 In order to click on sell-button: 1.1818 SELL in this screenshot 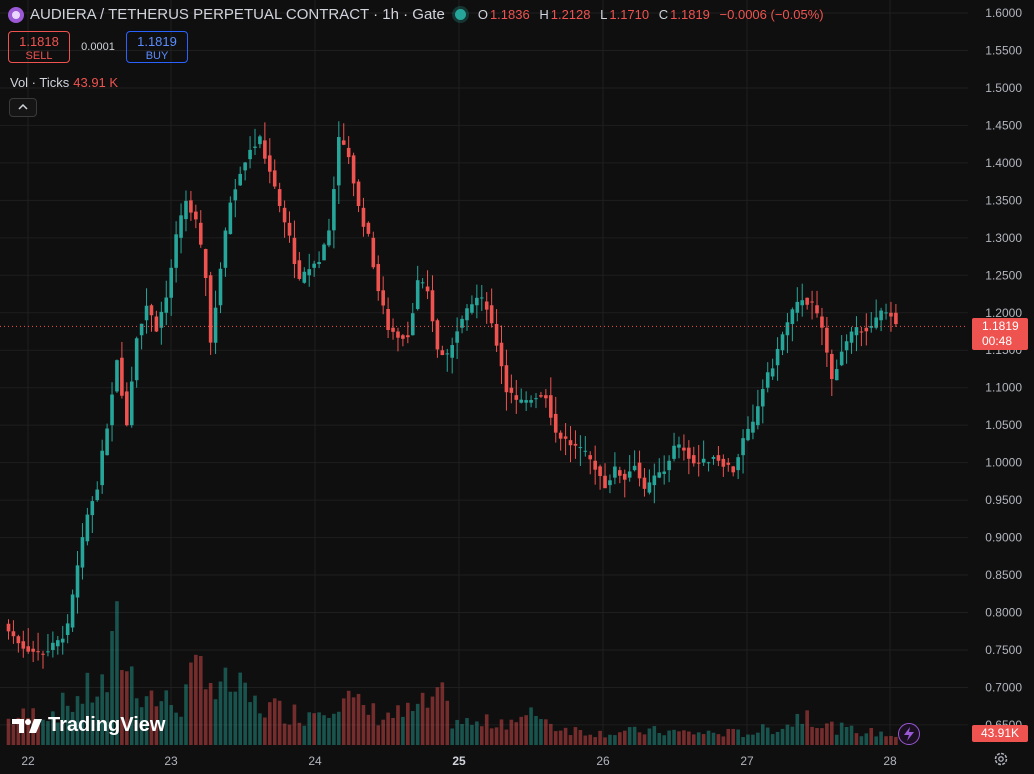, I will do `click(39, 47)`.